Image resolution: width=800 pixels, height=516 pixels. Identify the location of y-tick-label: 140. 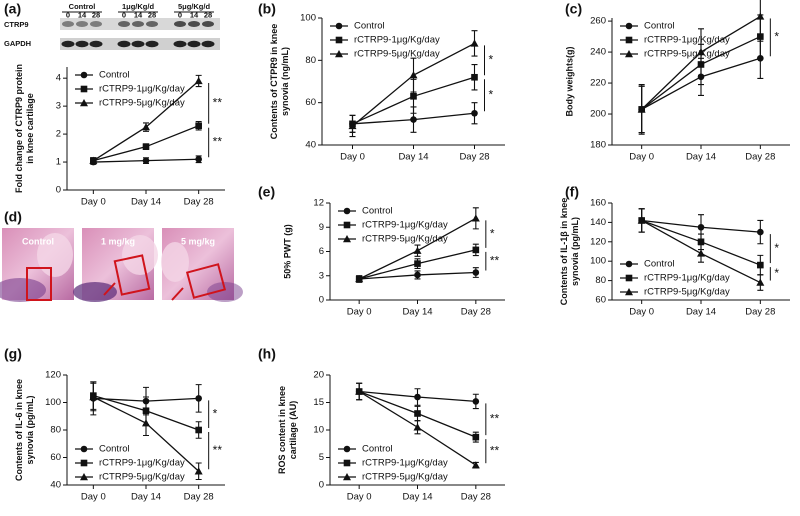
(598, 222).